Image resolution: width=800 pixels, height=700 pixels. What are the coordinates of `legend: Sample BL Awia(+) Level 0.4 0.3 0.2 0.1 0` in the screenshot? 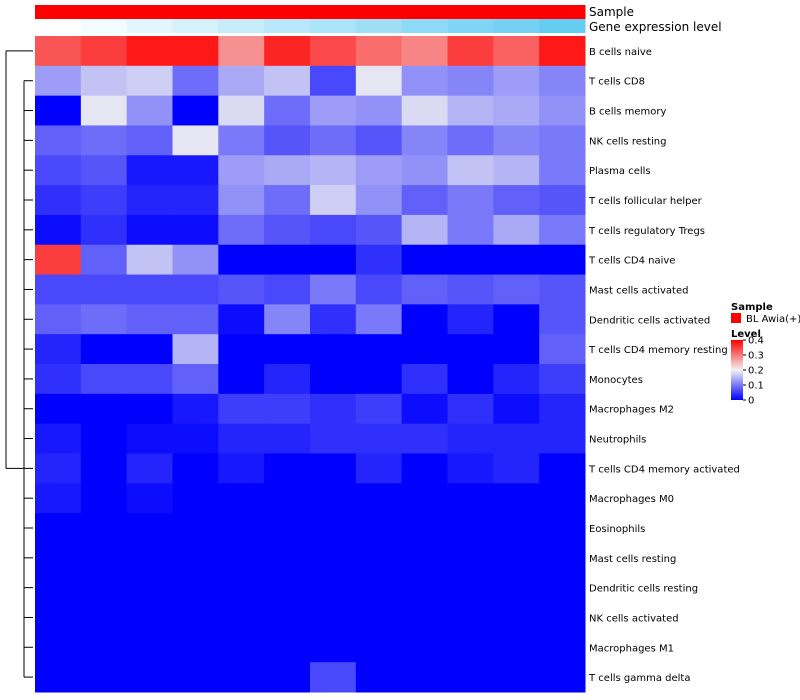 It's located at (765, 354).